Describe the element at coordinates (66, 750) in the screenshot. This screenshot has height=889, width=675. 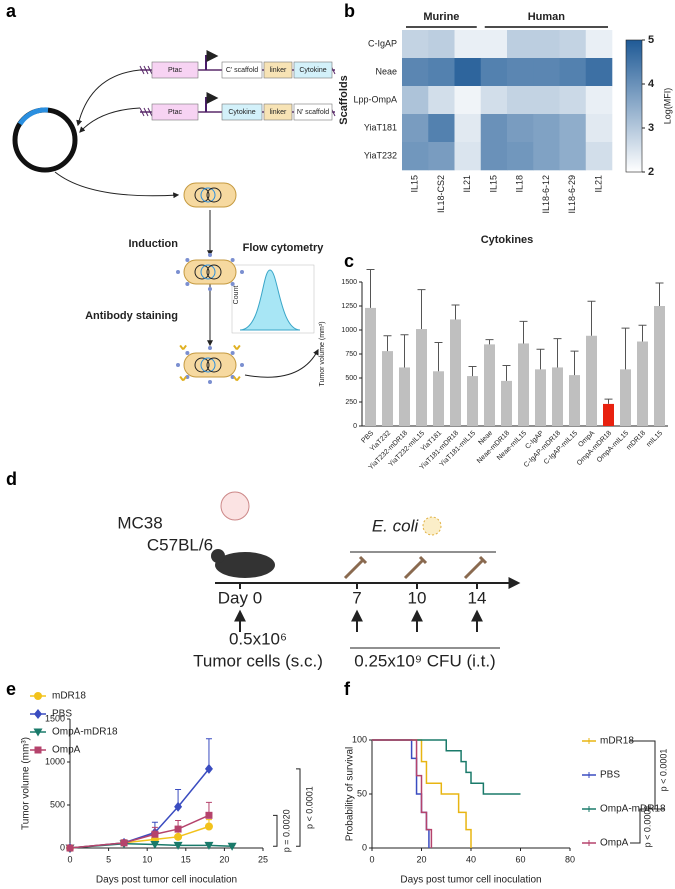
I see `legend-label: OmpA` at that location.